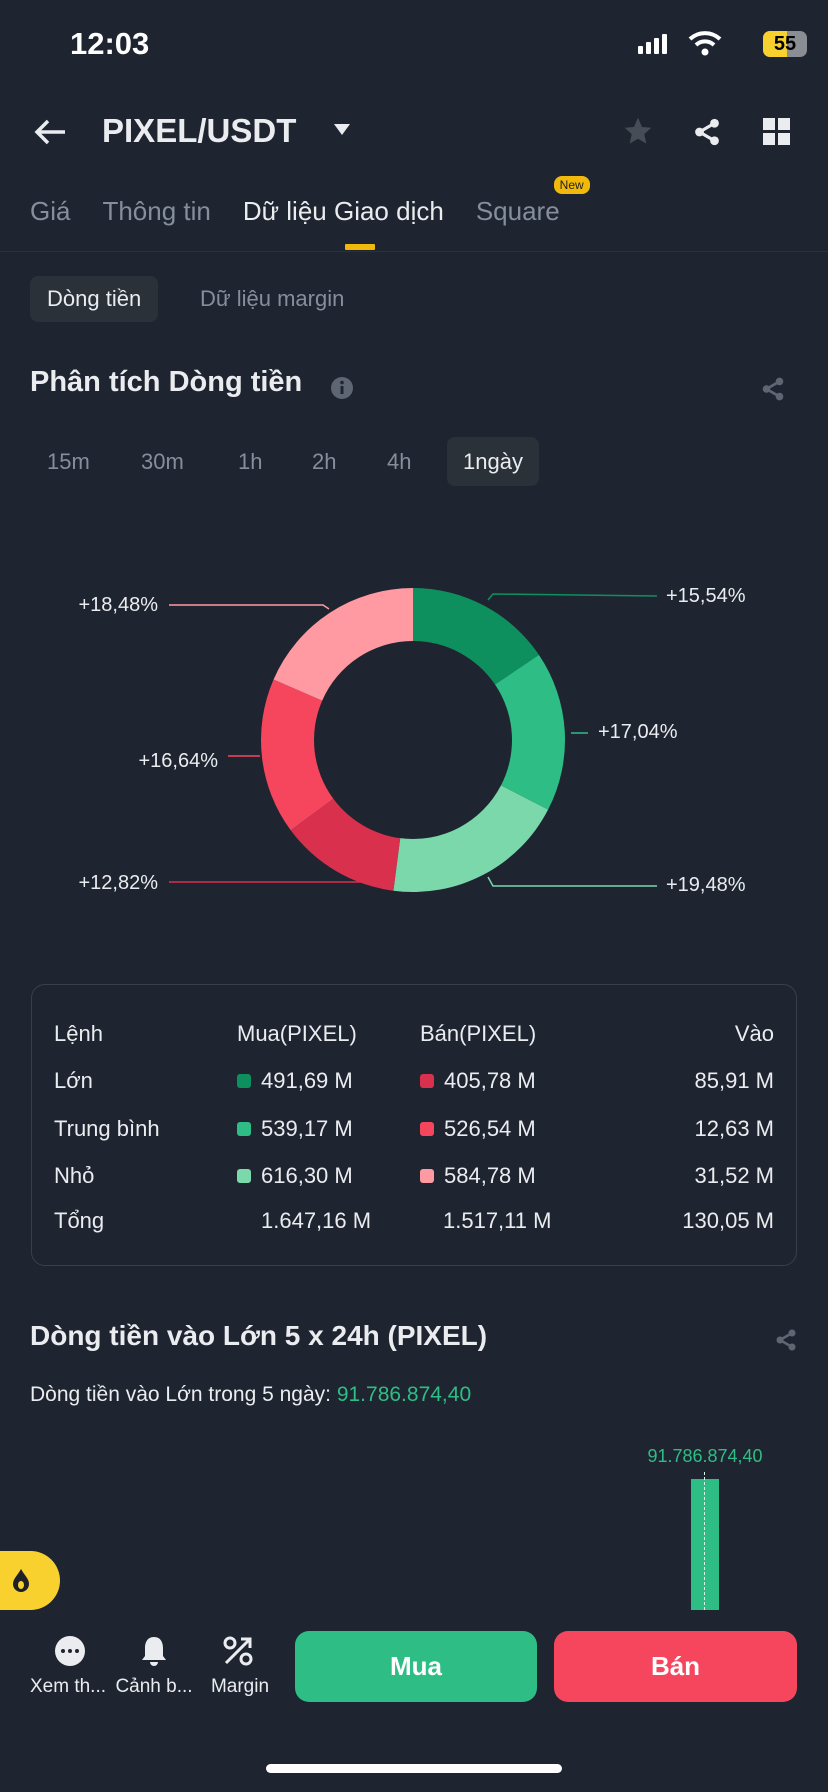 The width and height of the screenshot is (828, 1792). What do you see at coordinates (490, 1128) in the screenshot?
I see `row-sell-value: 526,54 M` at bounding box center [490, 1128].